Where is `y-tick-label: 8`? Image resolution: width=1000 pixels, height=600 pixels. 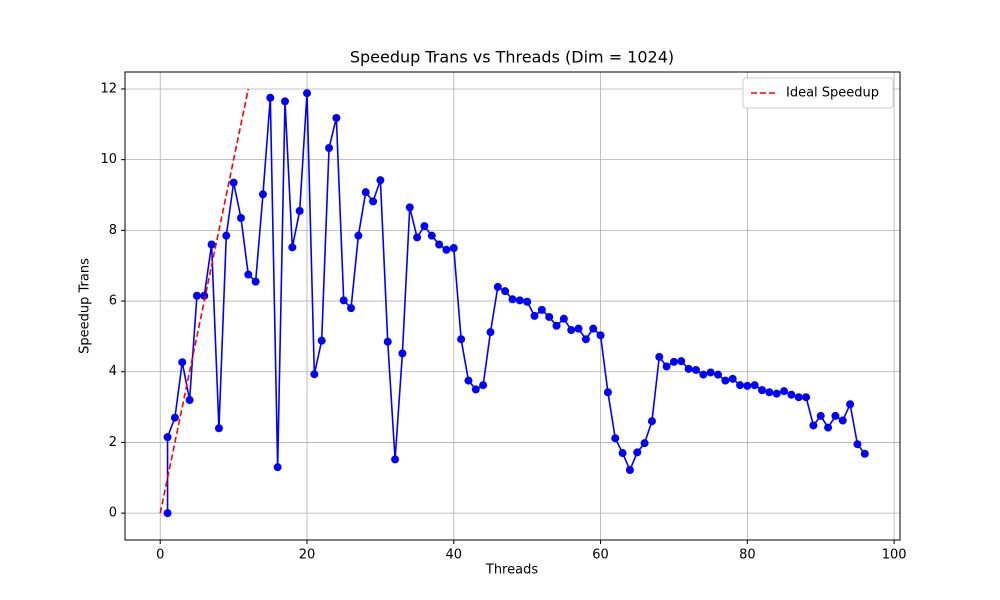 y-tick-label: 8 is located at coordinates (113, 230).